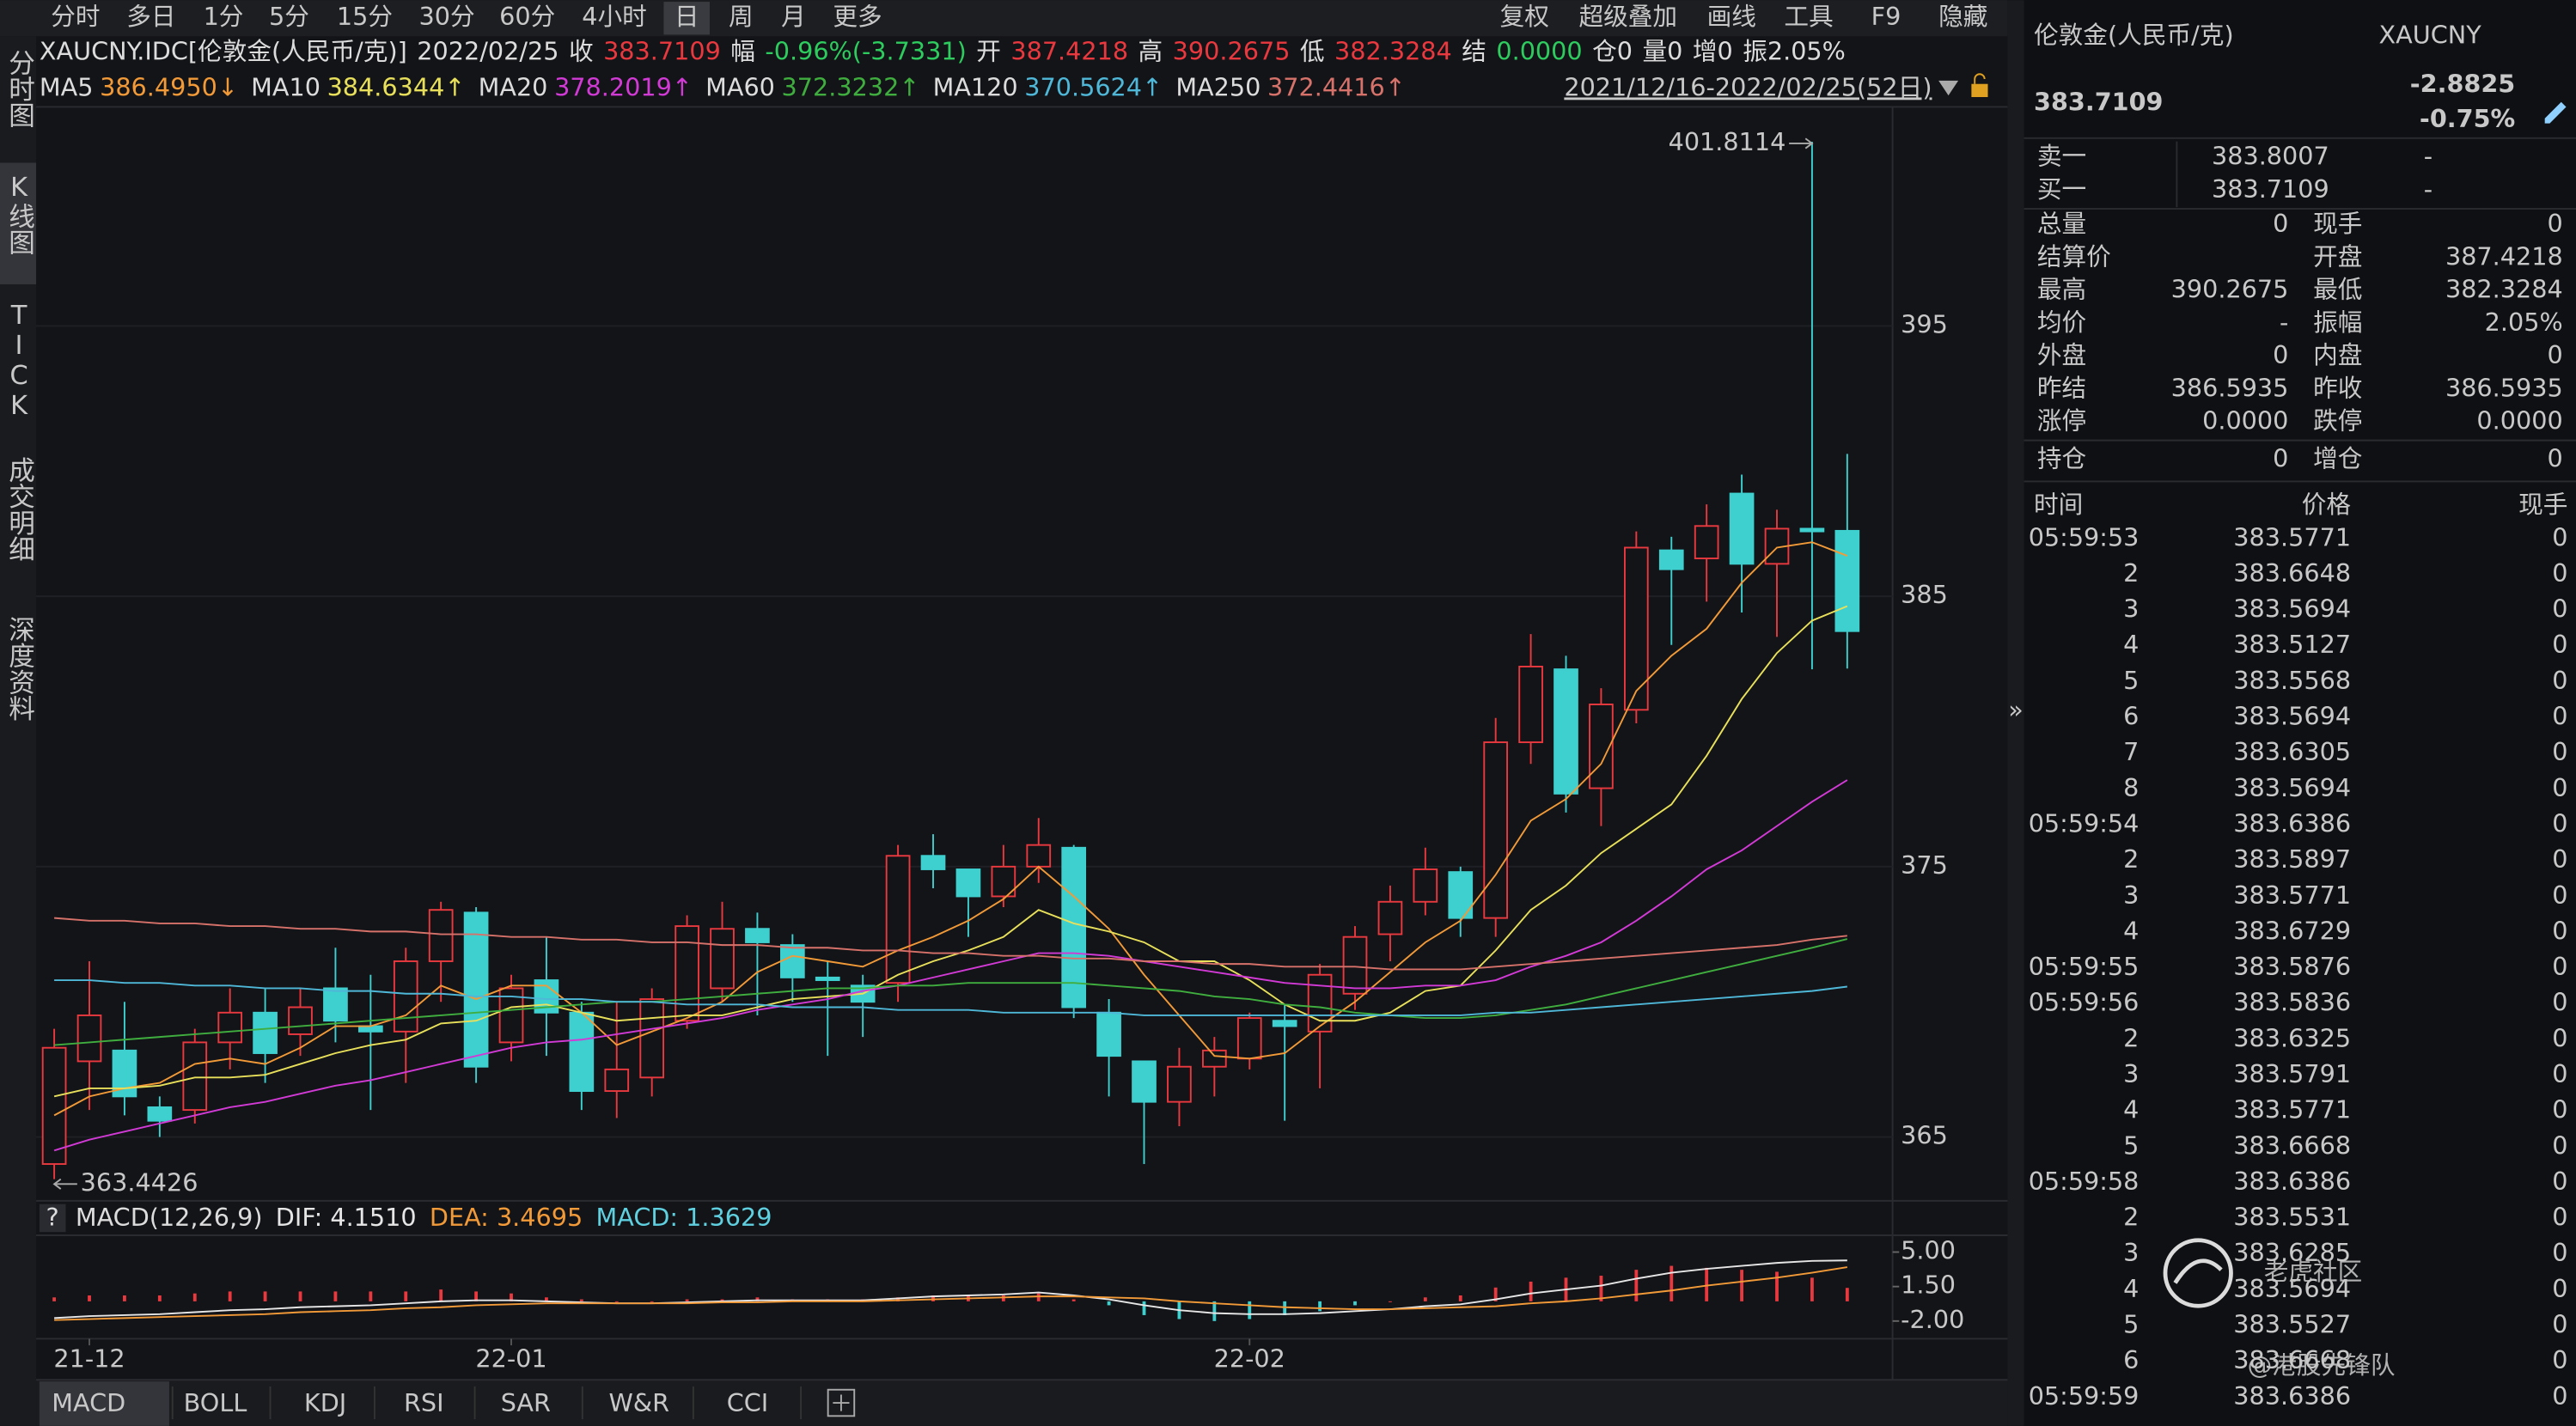  What do you see at coordinates (2061, 458) in the screenshot?
I see `stat-label: 持仓` at bounding box center [2061, 458].